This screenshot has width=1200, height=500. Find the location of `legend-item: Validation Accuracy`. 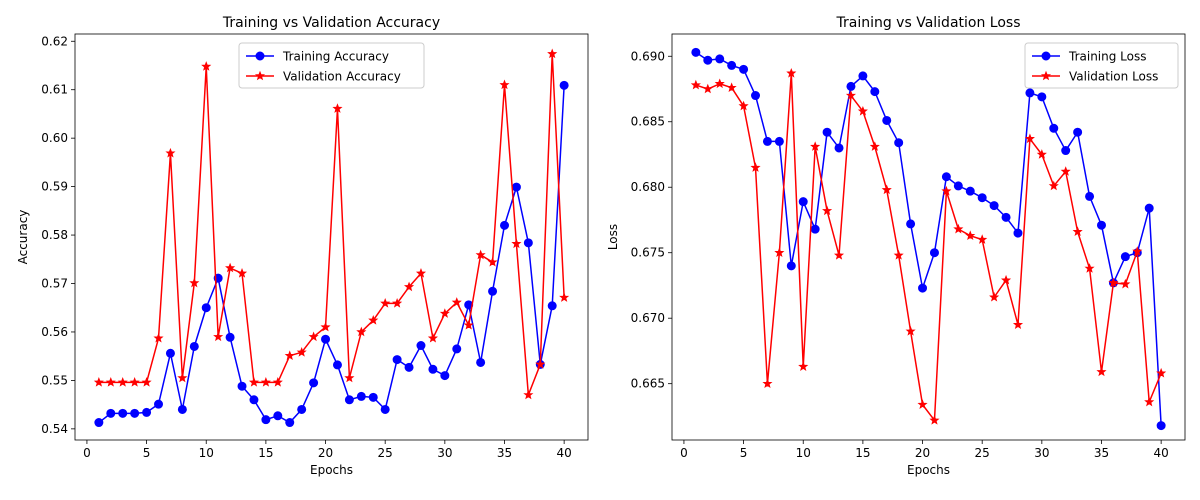

legend-item: Validation Accuracy is located at coordinates (323, 77).